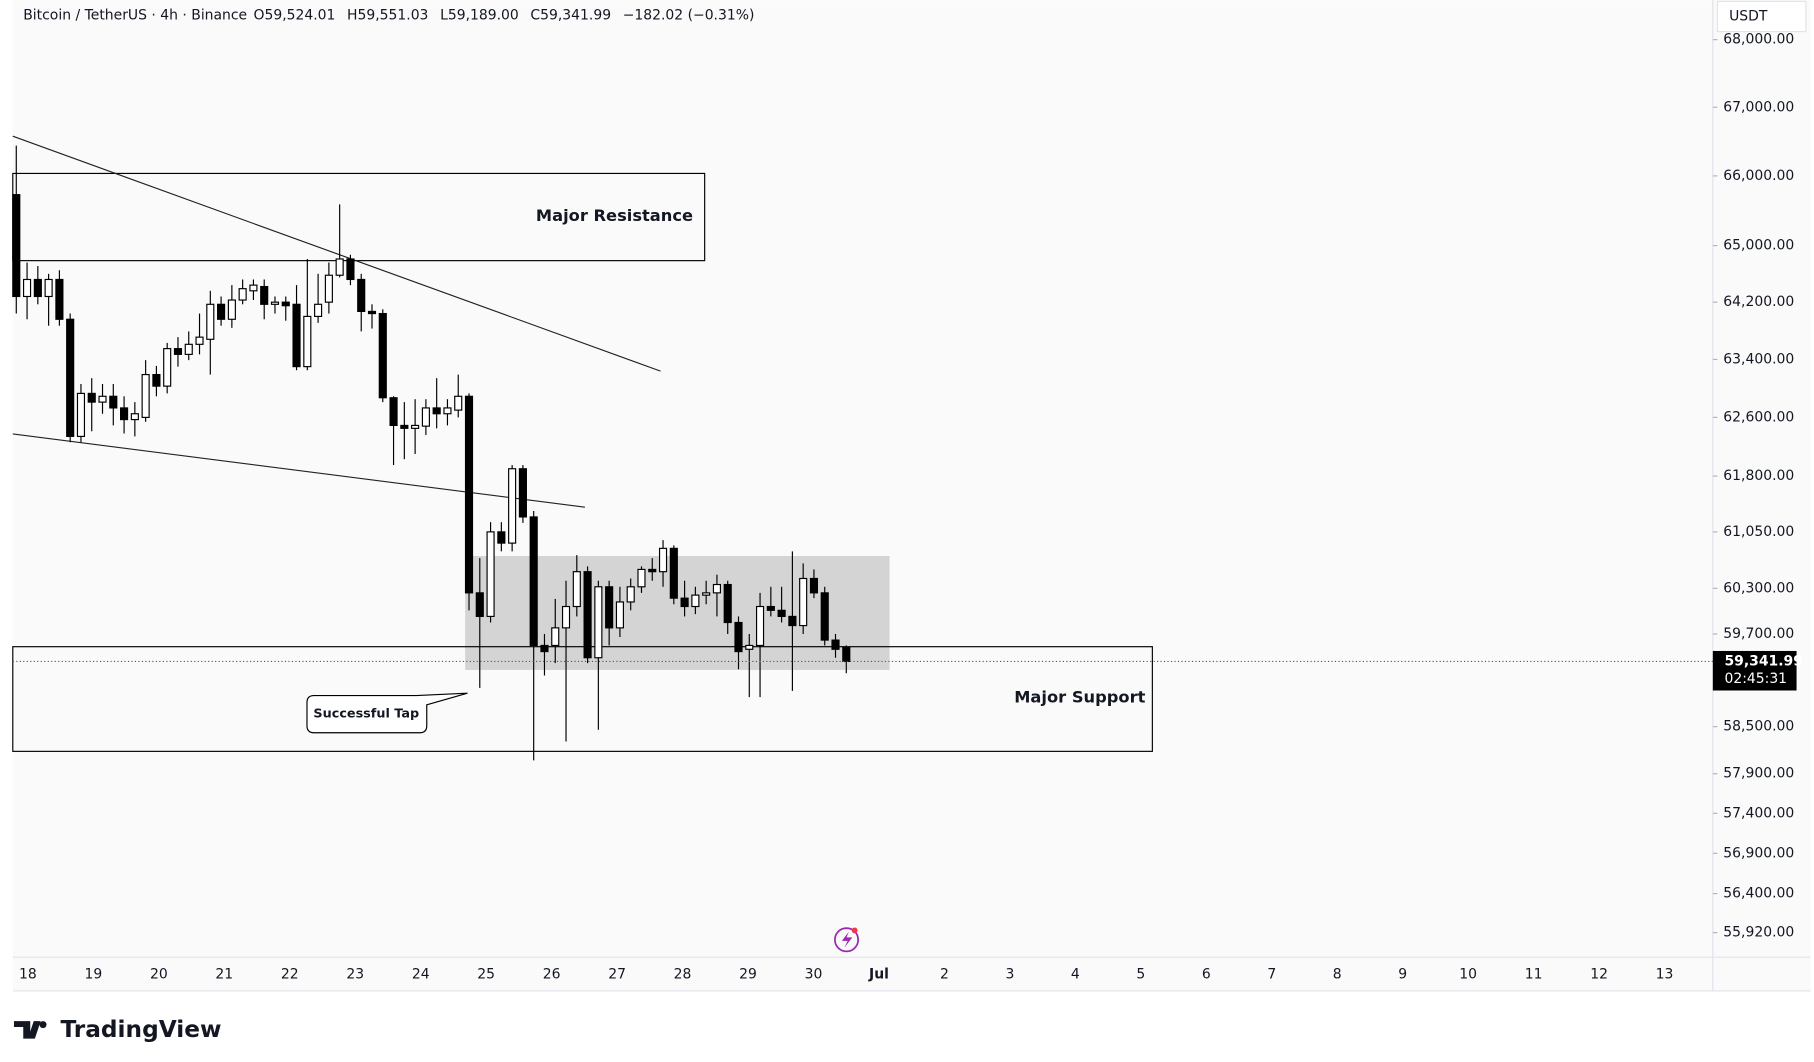  What do you see at coordinates (1206, 975) in the screenshot?
I see `x-tick-label: 6` at bounding box center [1206, 975].